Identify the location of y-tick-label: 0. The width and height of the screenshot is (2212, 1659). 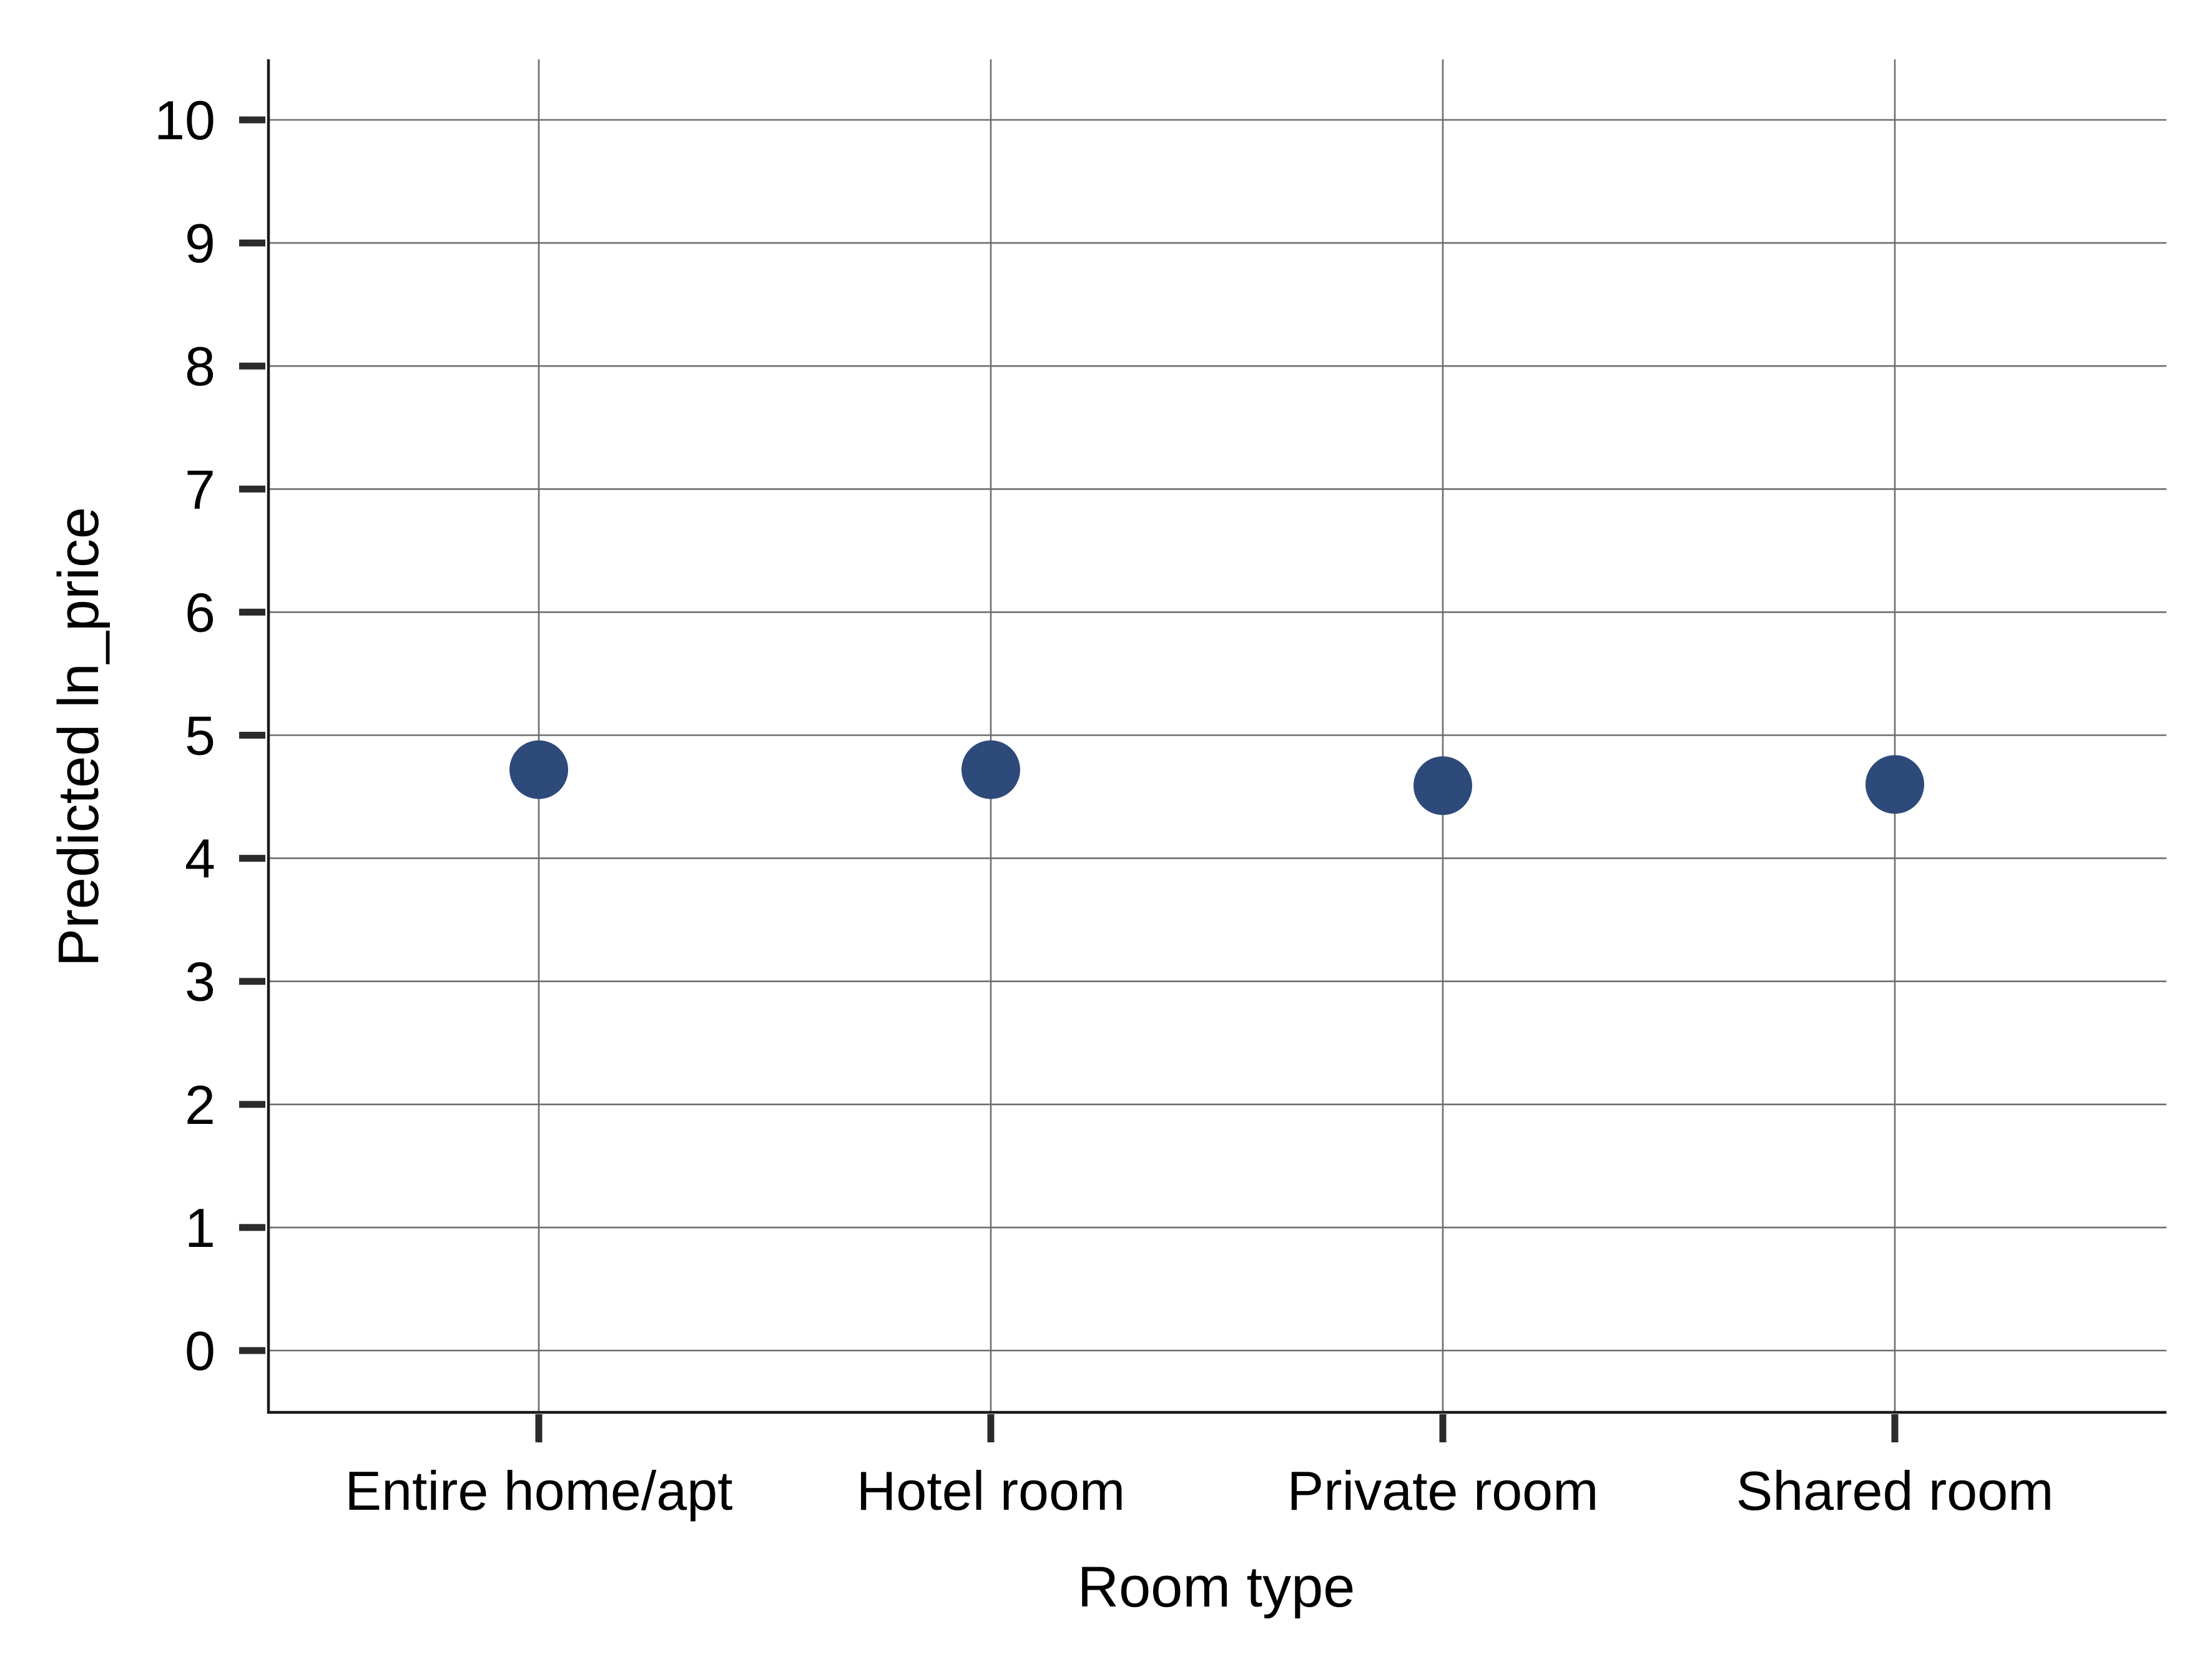
(200, 1351).